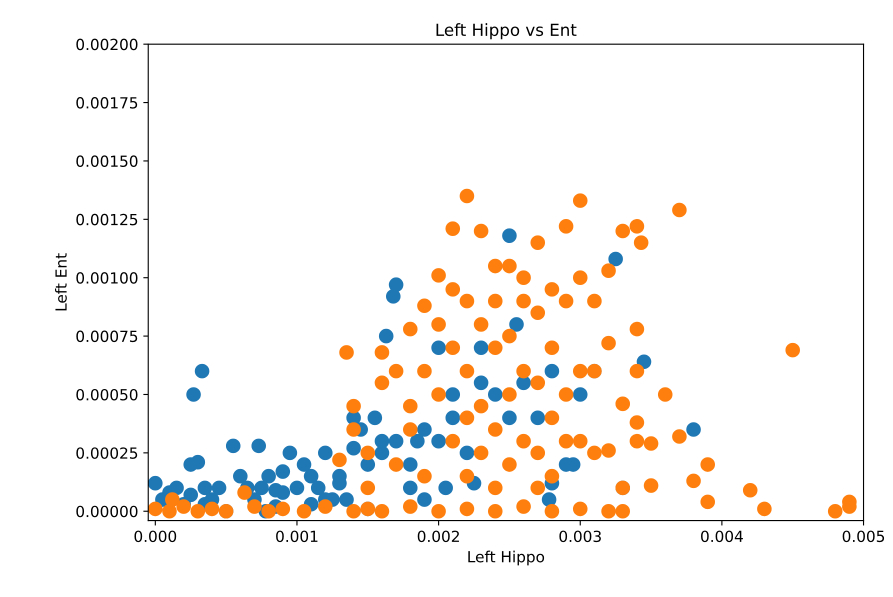  Describe the element at coordinates (107, 103) in the screenshot. I see `y-tick-label: 0.00175` at that location.